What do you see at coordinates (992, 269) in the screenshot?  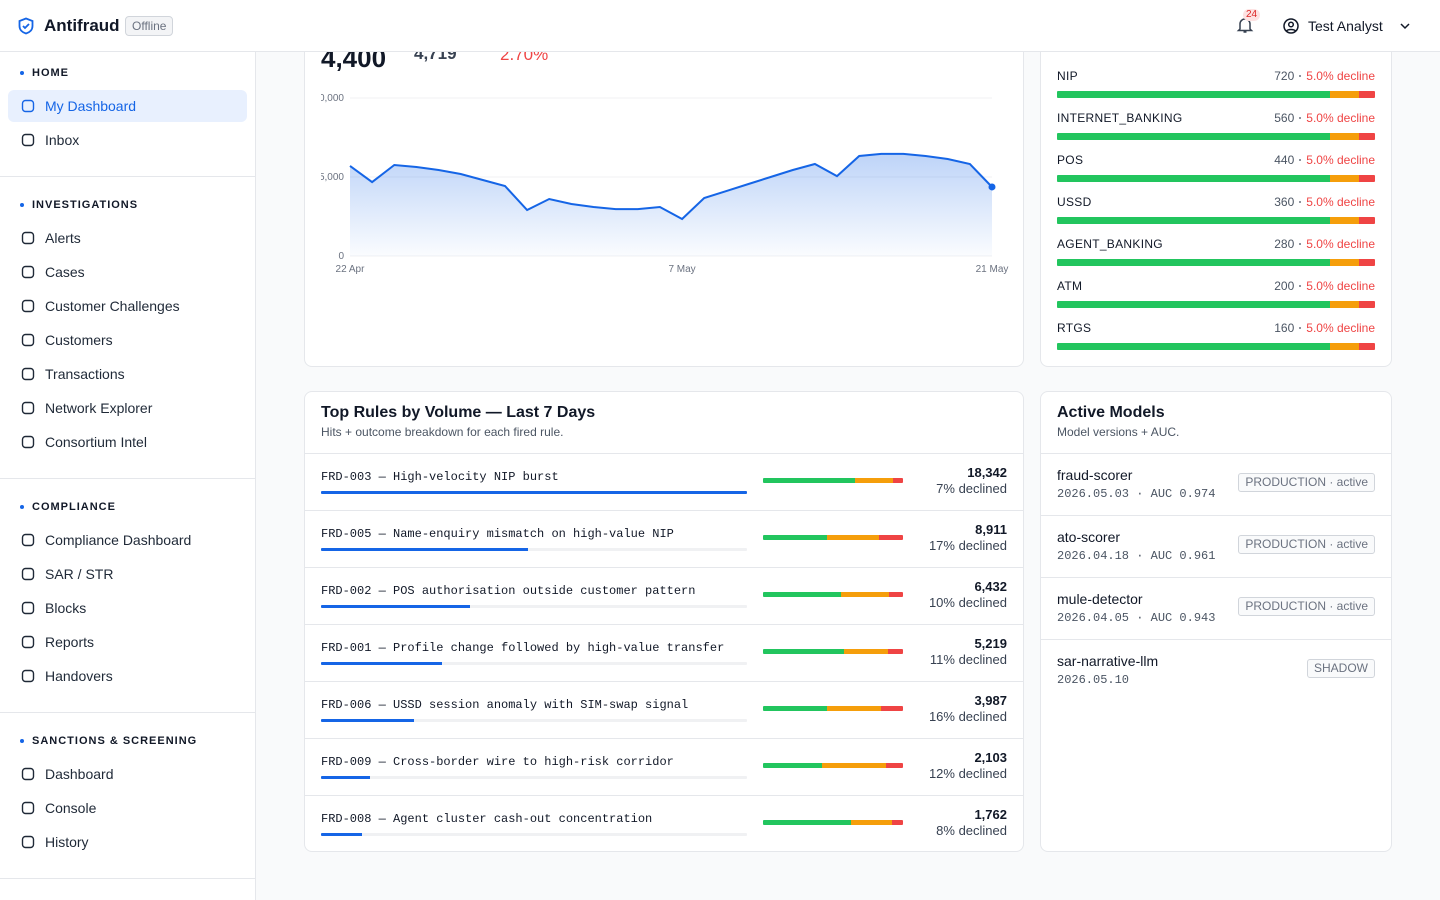 I see `x-tick-label: 21 May` at bounding box center [992, 269].